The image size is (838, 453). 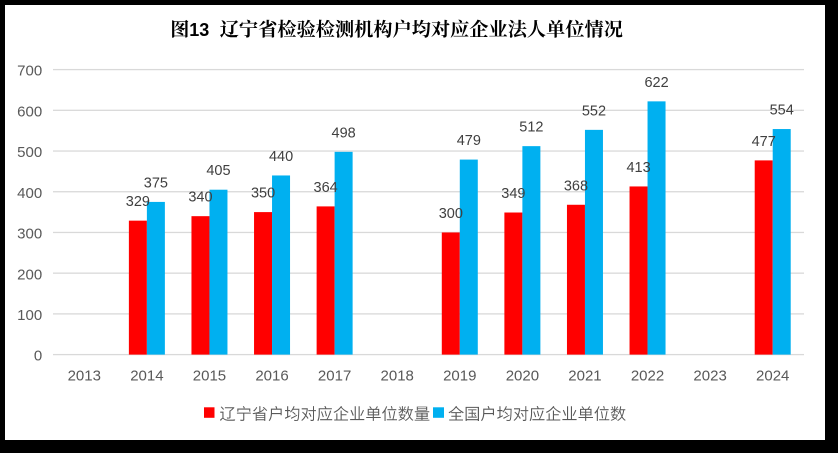 I want to click on svg-text: 413, so click(x=638, y=168).